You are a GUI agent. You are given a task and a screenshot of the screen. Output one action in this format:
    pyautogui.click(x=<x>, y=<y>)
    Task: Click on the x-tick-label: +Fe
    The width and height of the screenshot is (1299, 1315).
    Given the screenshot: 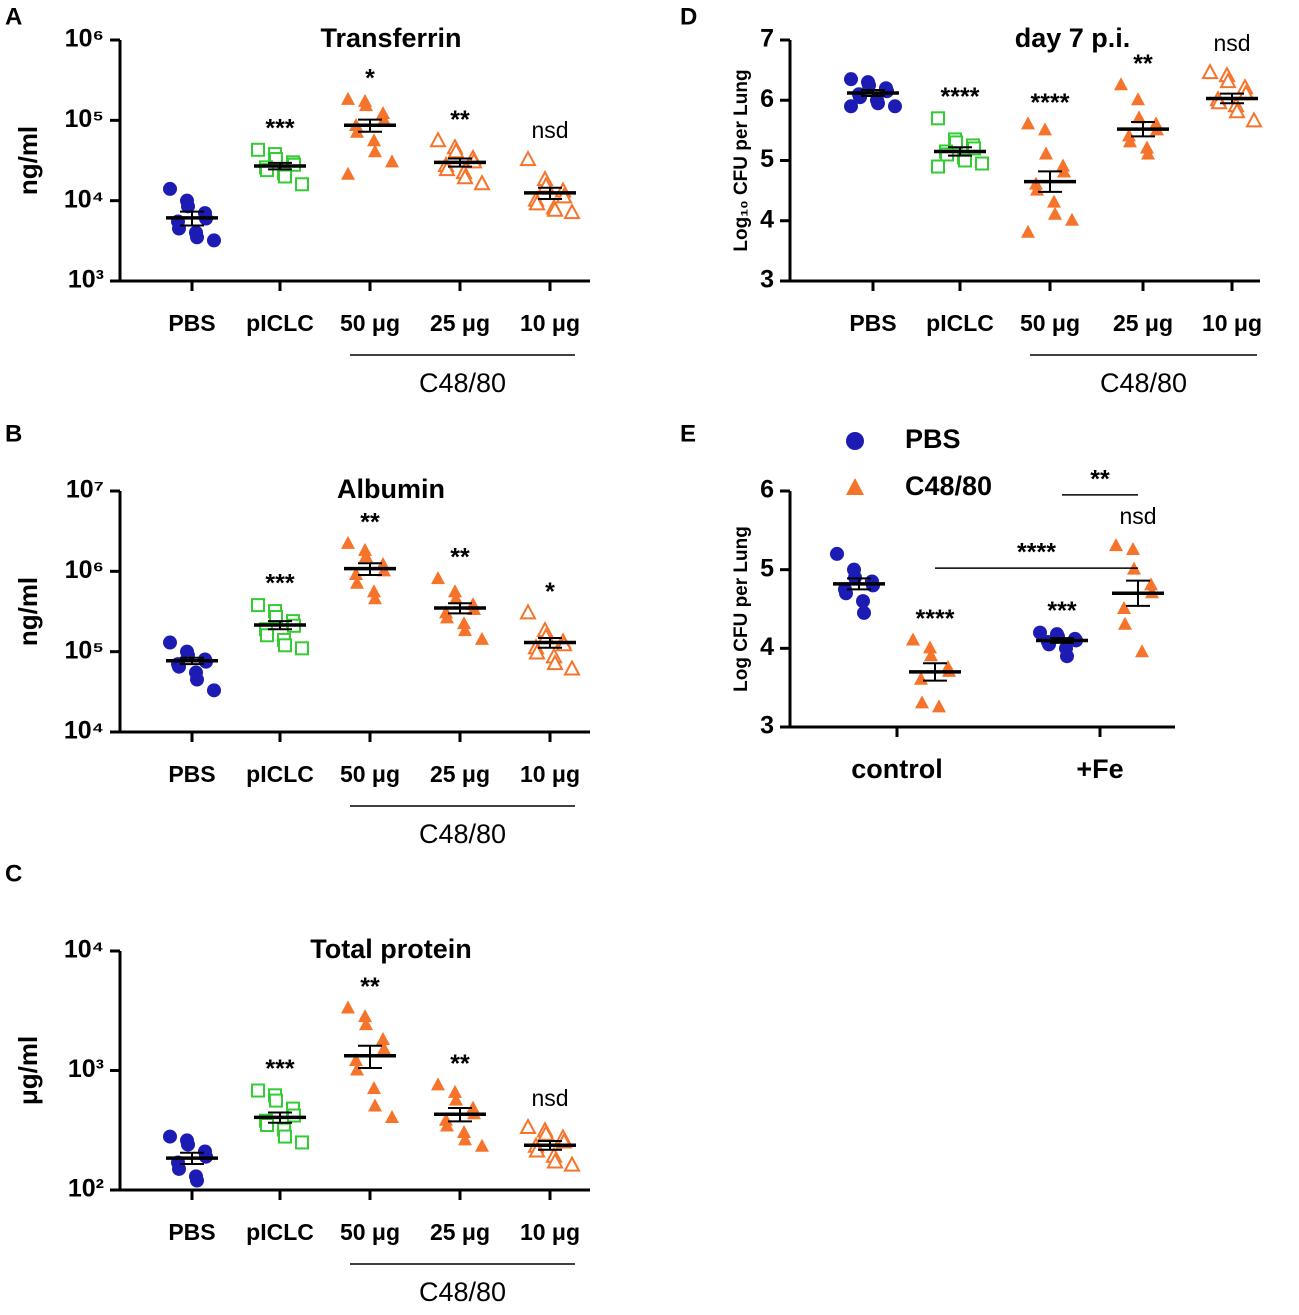 What is the action you would take?
    pyautogui.click(x=1099, y=769)
    